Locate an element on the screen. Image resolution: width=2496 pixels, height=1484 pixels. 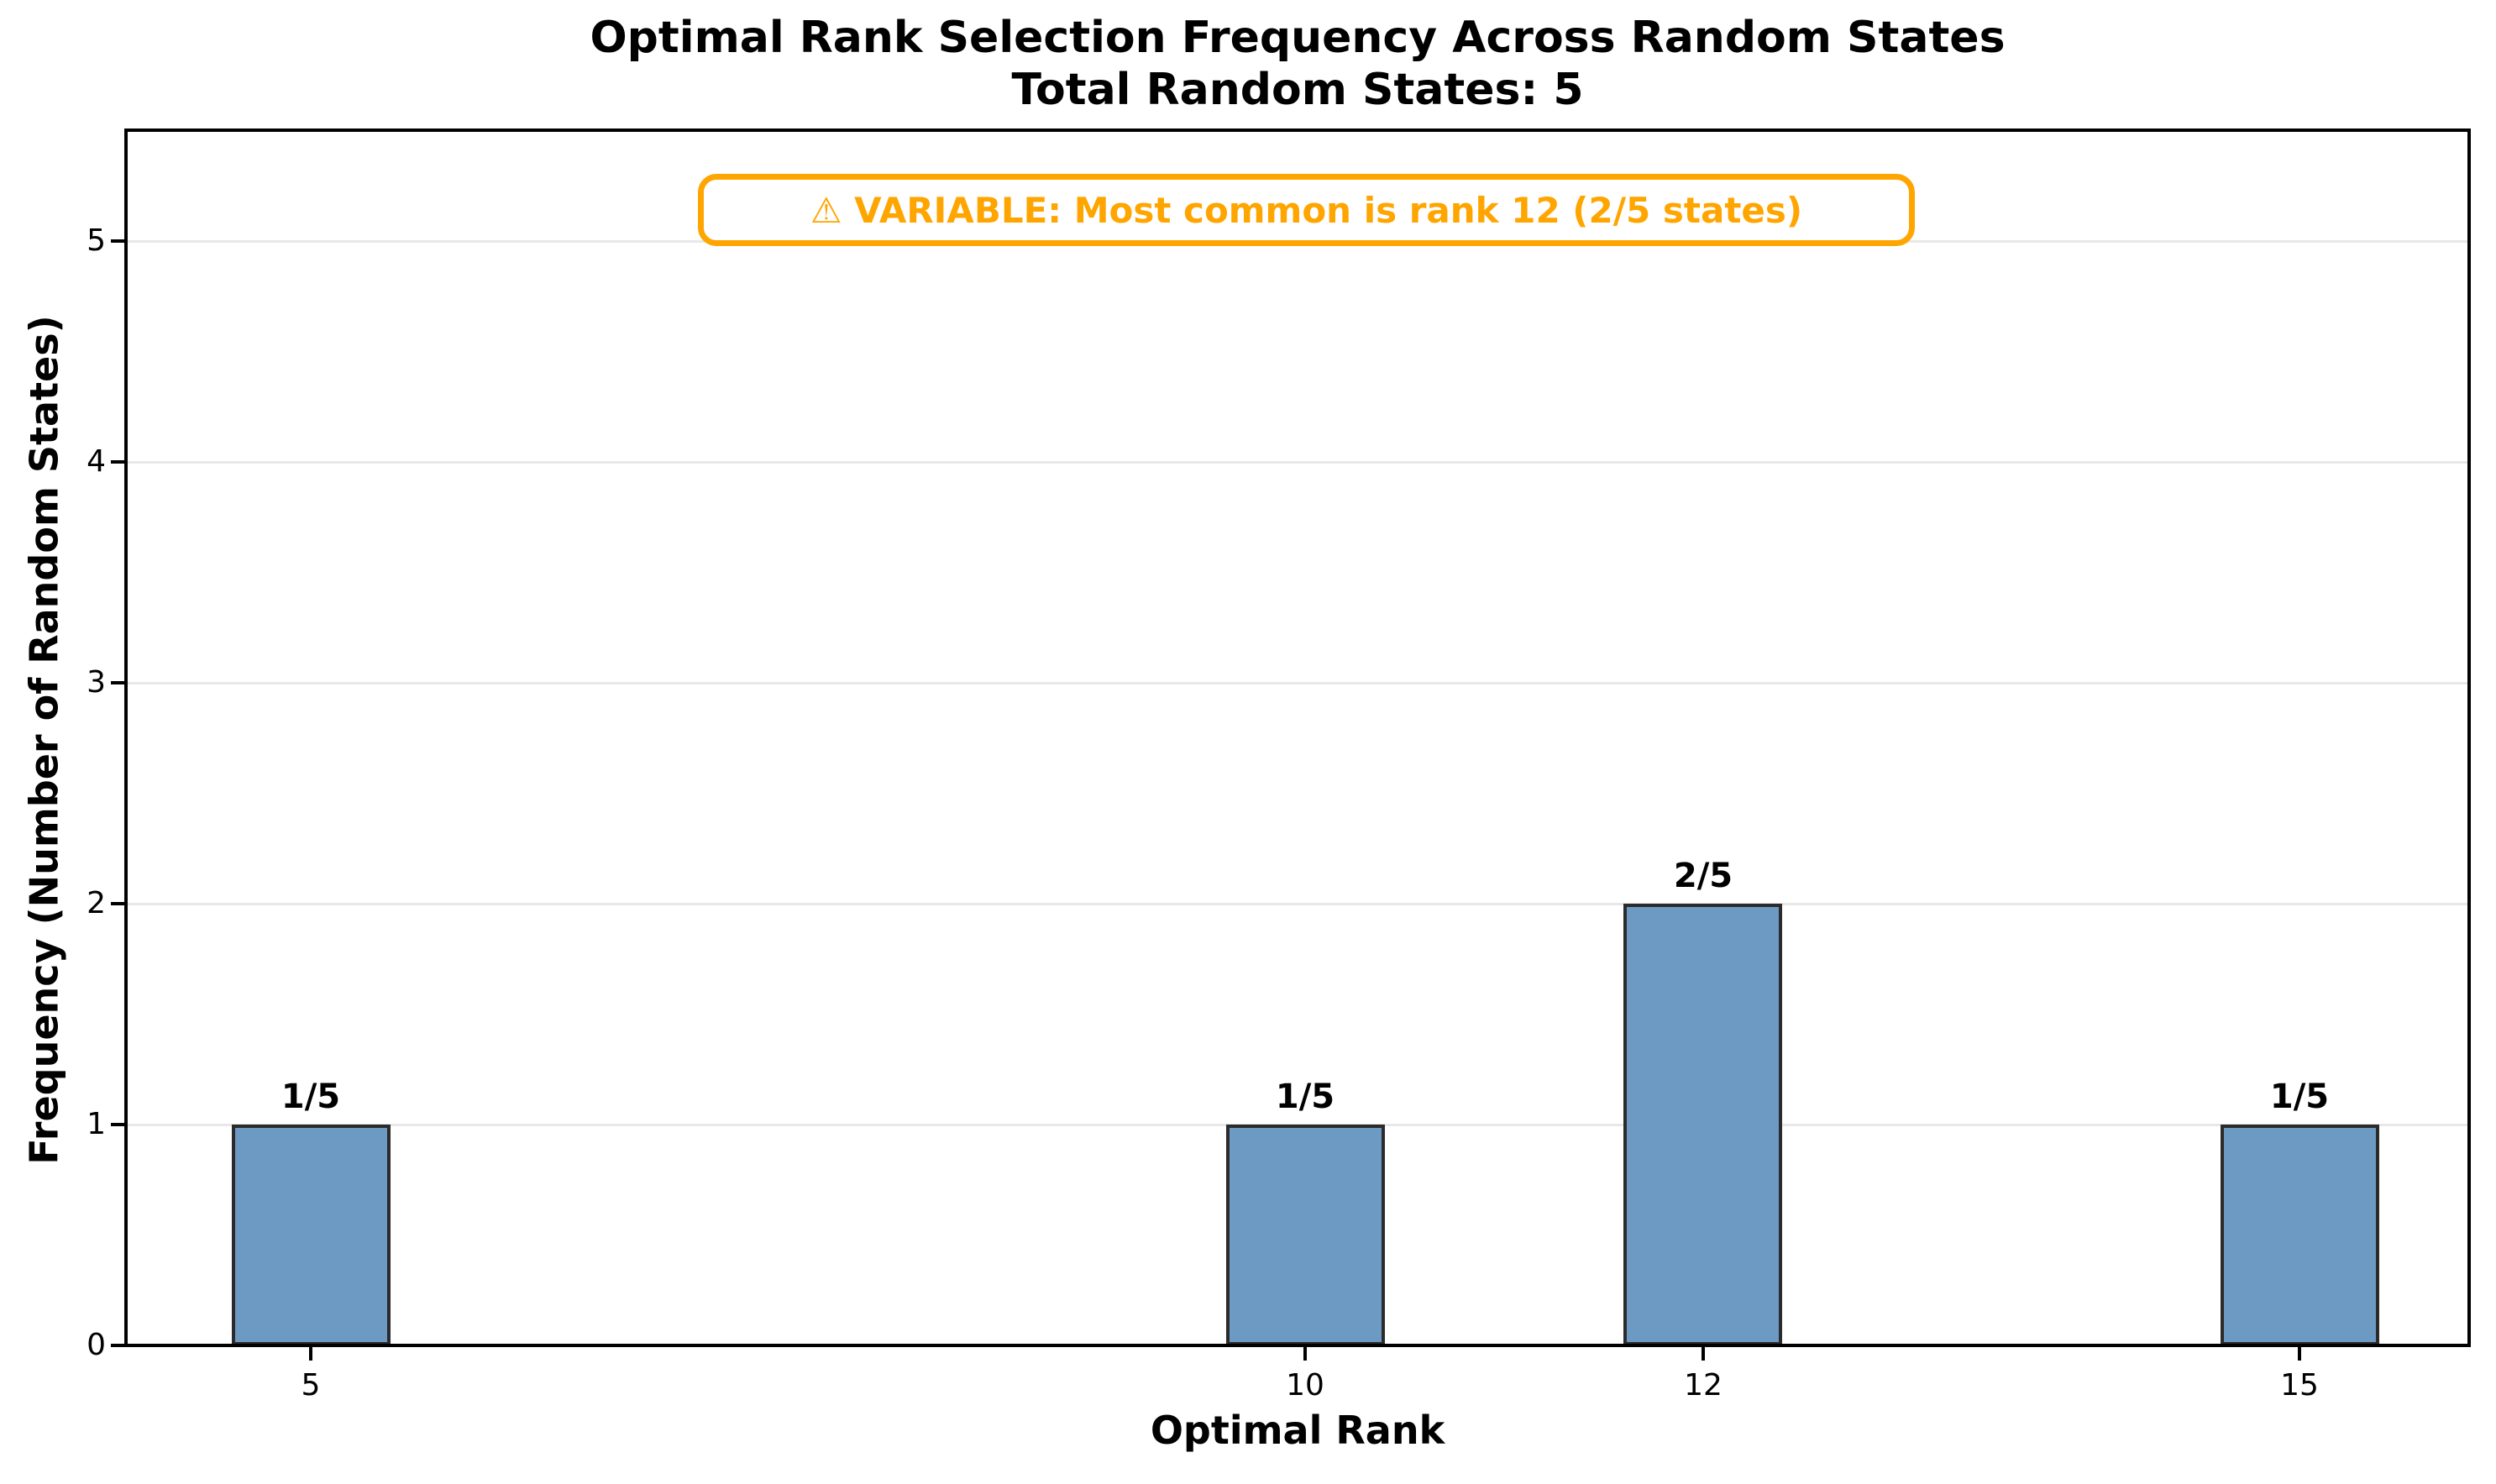
y-axis-label: Frequency (Number of Random States) is located at coordinates (44, 740).